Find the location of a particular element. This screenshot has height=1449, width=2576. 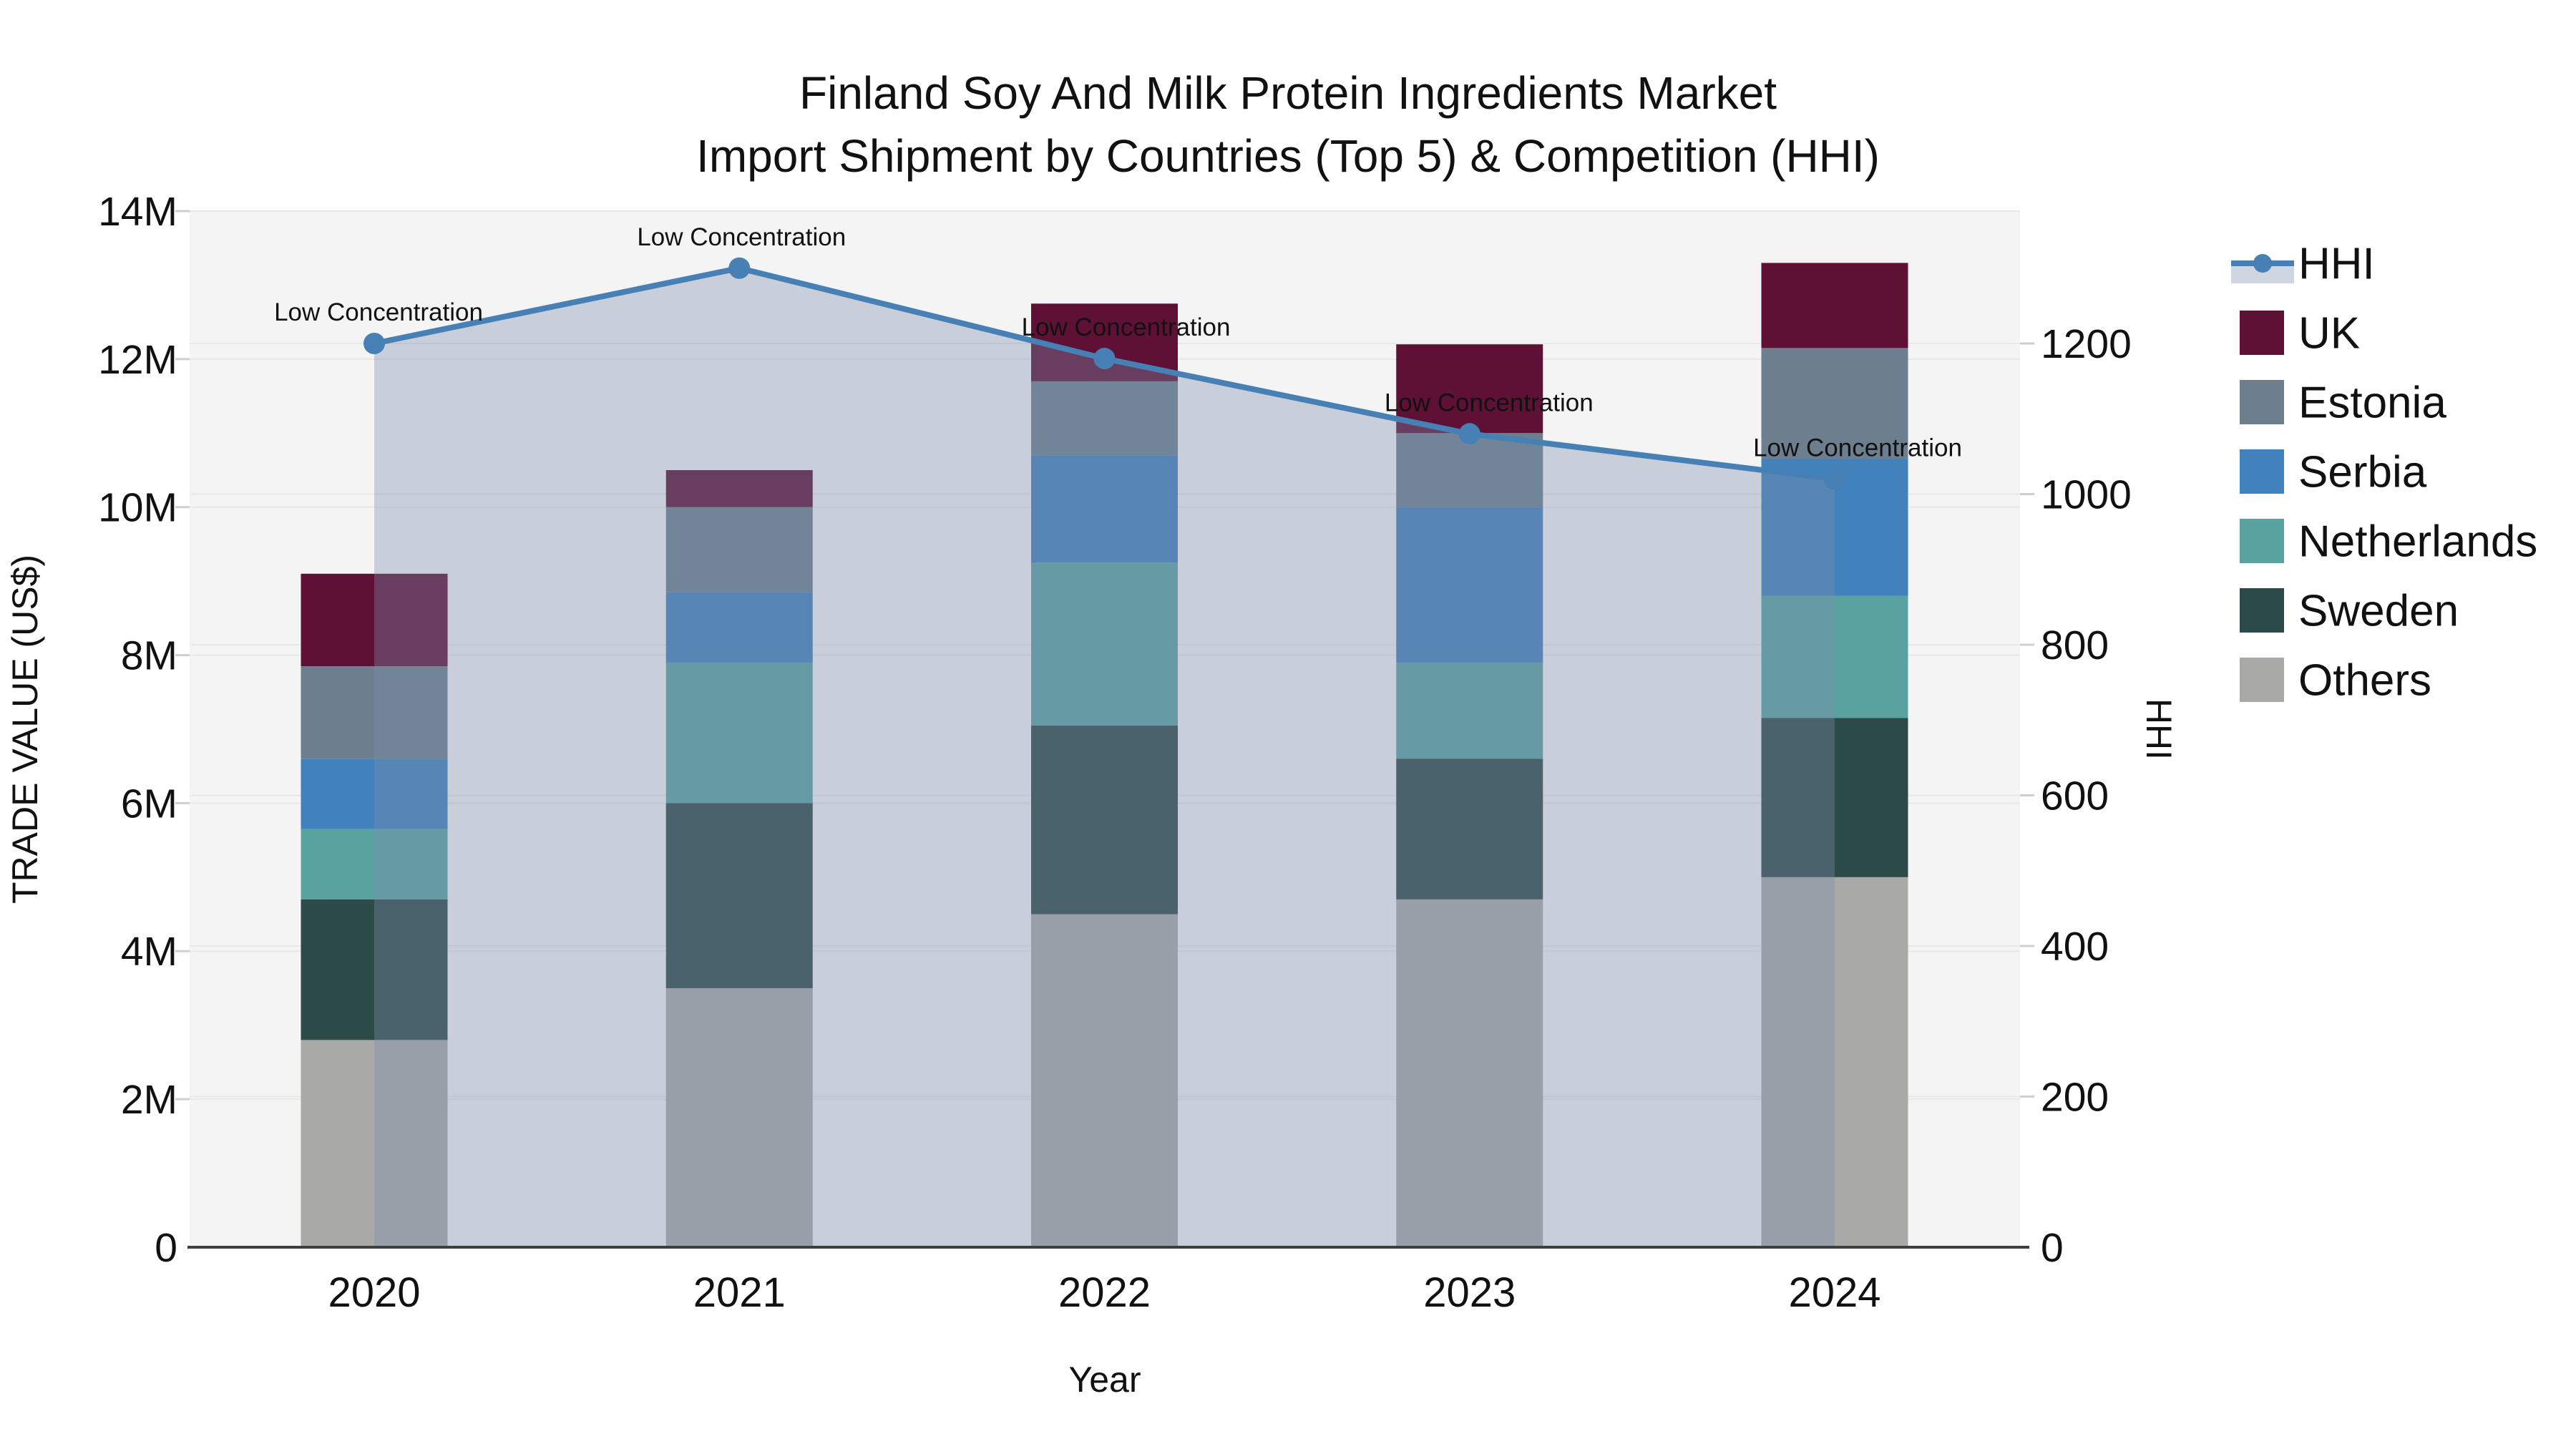

legend-item-serbia: Serbia is located at coordinates (2333, 472).